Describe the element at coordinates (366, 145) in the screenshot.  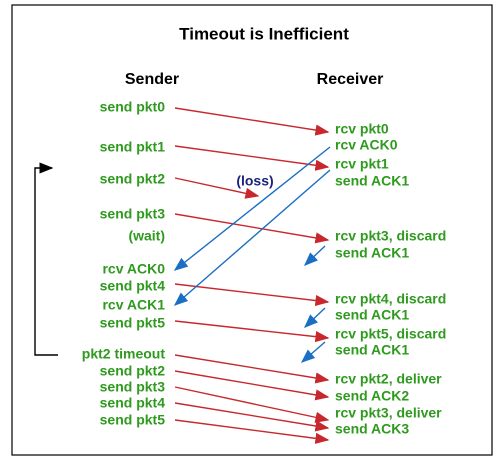
I see `receiver-label: rcv ACK0` at that location.